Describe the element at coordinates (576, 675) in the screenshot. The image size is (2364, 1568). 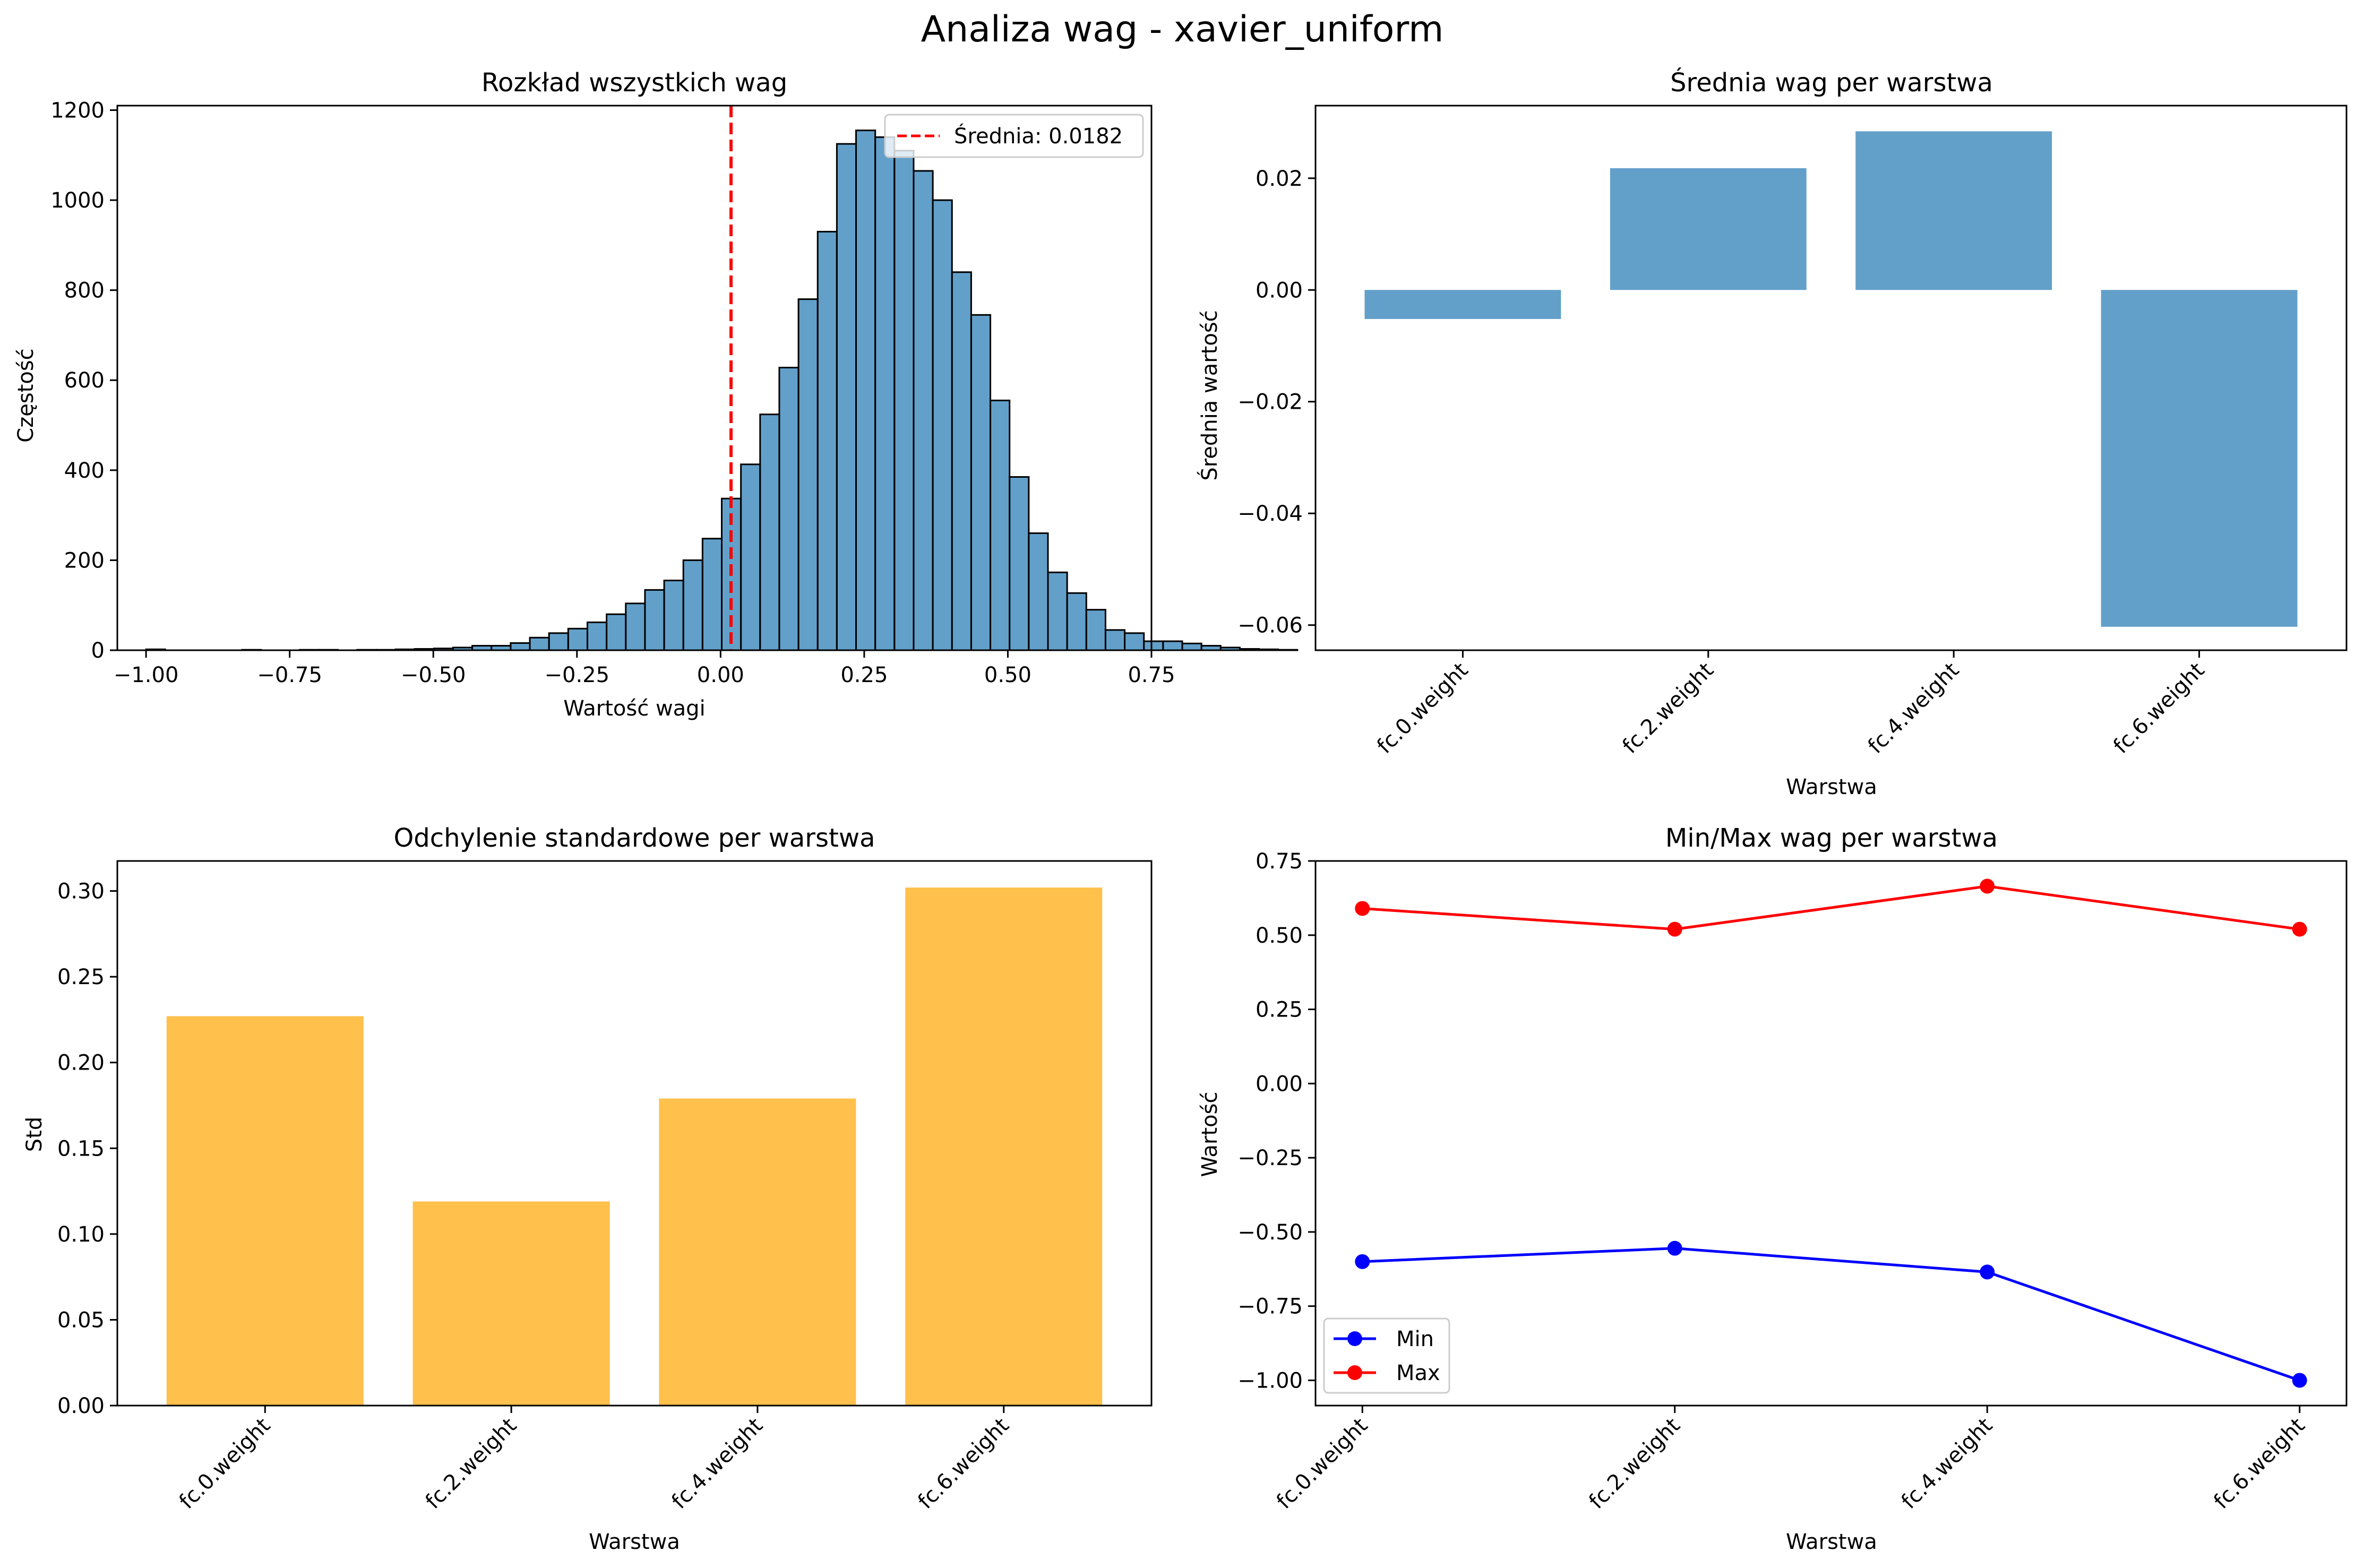
I see `x-tick-label: −0.25` at that location.